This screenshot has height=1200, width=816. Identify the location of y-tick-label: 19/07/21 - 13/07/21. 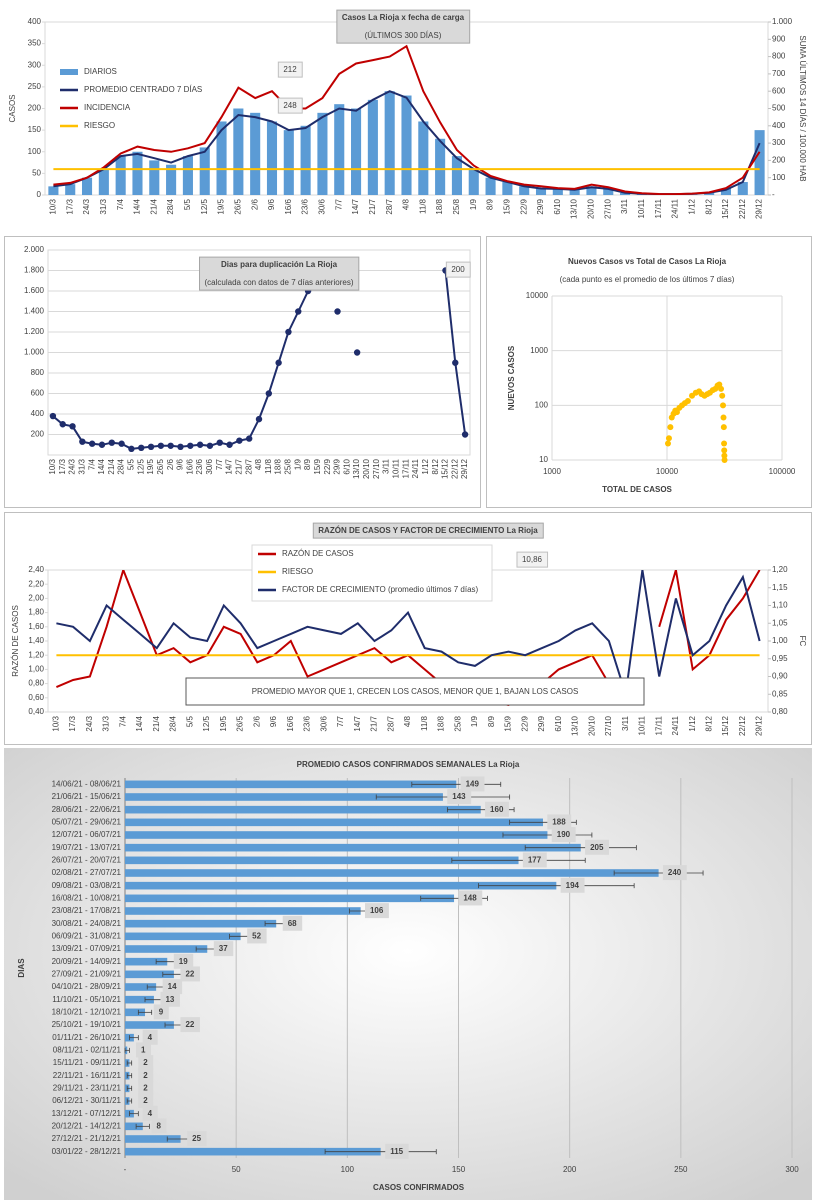
(87, 847).